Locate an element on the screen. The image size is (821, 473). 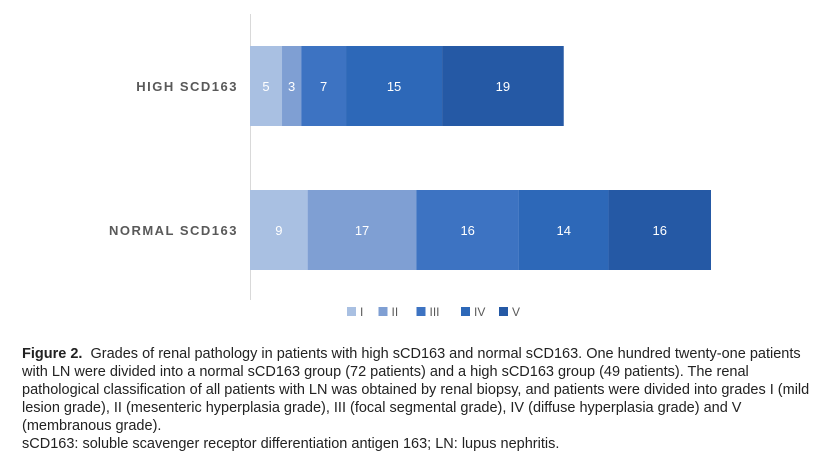
data-label-high-scd163-grade-iv: 15 is located at coordinates (394, 86).